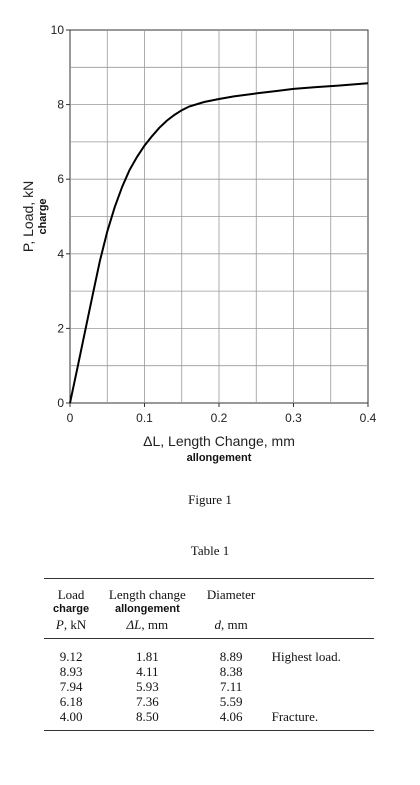  What do you see at coordinates (71, 671) in the screenshot?
I see `cell-load: 8.93` at bounding box center [71, 671].